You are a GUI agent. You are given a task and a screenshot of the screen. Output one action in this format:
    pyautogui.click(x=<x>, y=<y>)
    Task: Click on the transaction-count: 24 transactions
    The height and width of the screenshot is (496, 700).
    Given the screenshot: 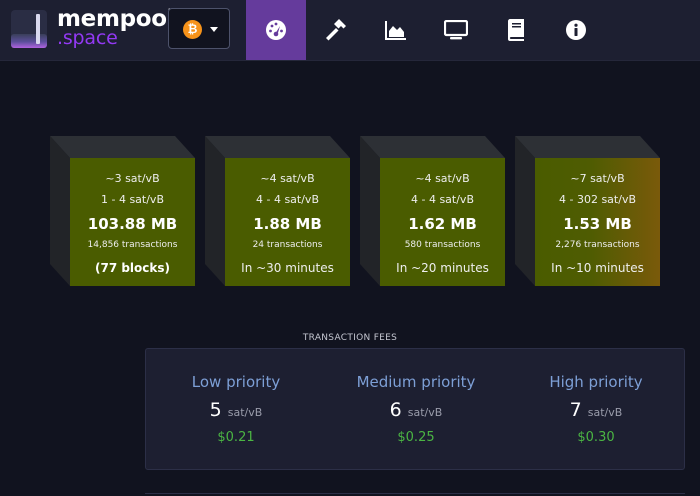 What is the action you would take?
    pyautogui.click(x=287, y=245)
    